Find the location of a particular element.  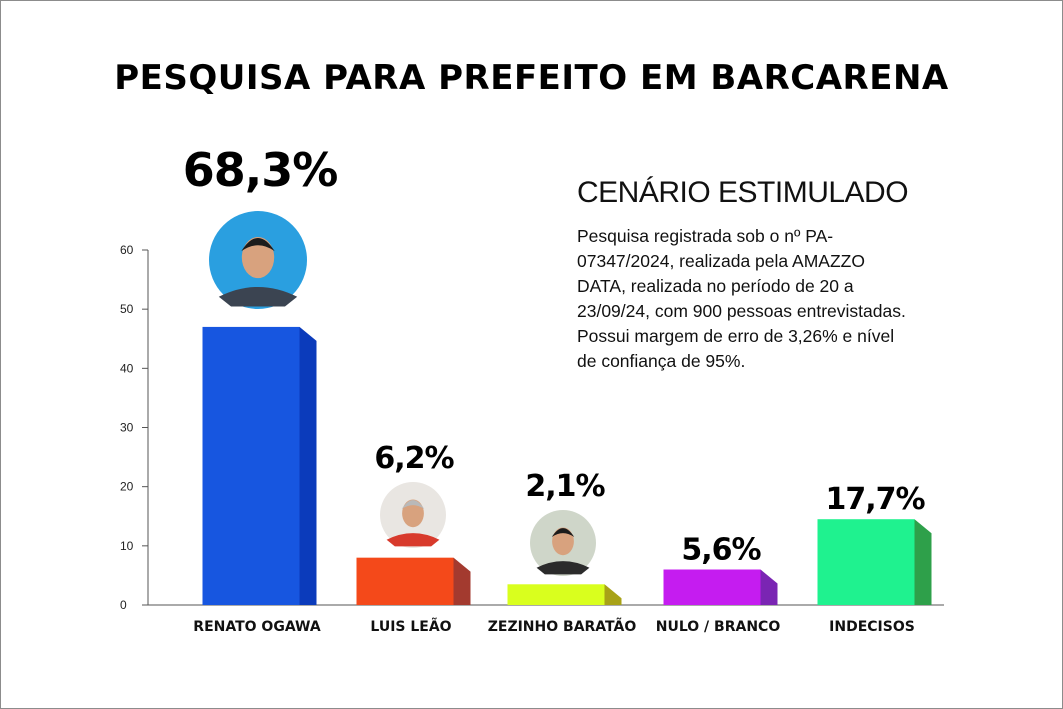

chart-title: PESQUISA PARA PREFEITO EM BARCARENA is located at coordinates (531, 78).